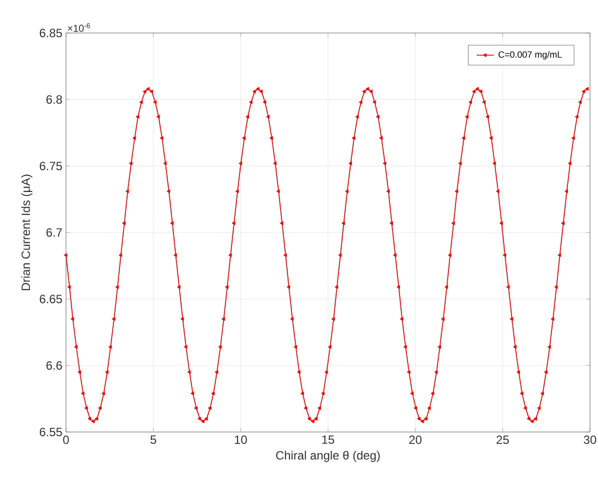 Image resolution: width=598 pixels, height=495 pixels. I want to click on y-tick-label: 6.65, so click(51, 299).